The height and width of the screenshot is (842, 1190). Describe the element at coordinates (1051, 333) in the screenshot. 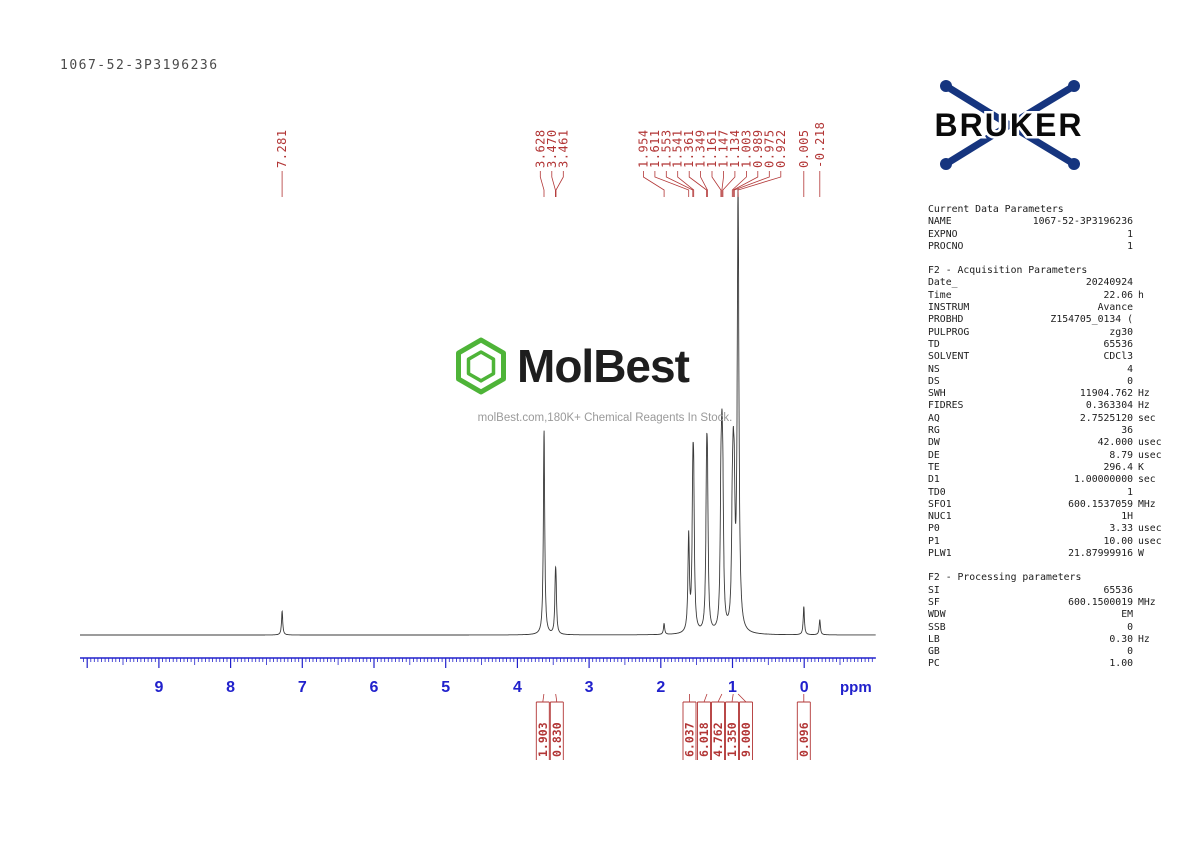

I see `parameter-row: PULPROG zg30` at that location.